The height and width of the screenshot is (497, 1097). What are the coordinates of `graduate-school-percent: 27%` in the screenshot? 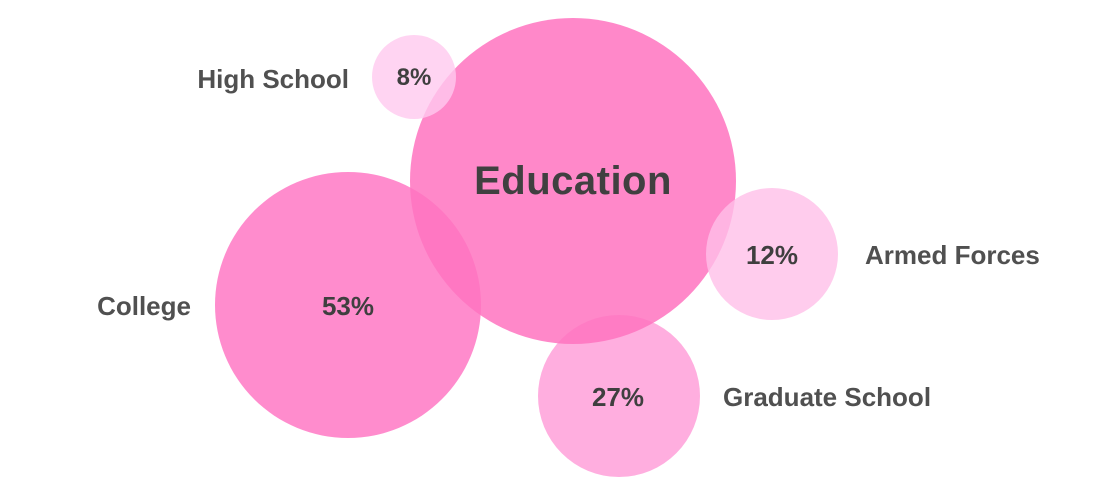 It's located at (618, 397).